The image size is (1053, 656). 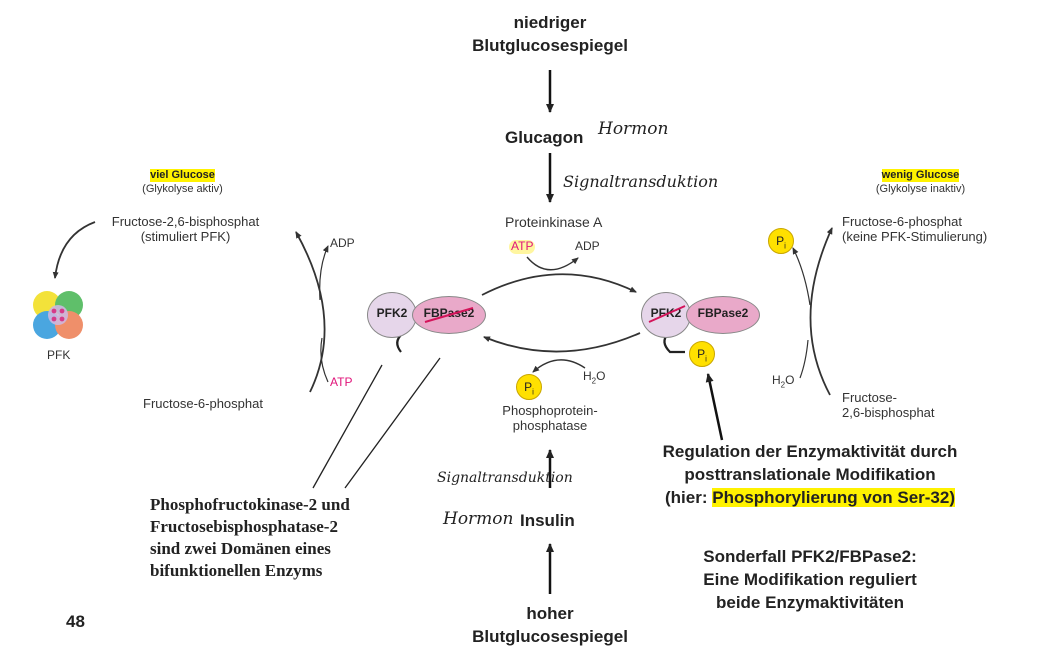 I want to click on arrow-f26bp-to-pfk, so click(x=74, y=250).